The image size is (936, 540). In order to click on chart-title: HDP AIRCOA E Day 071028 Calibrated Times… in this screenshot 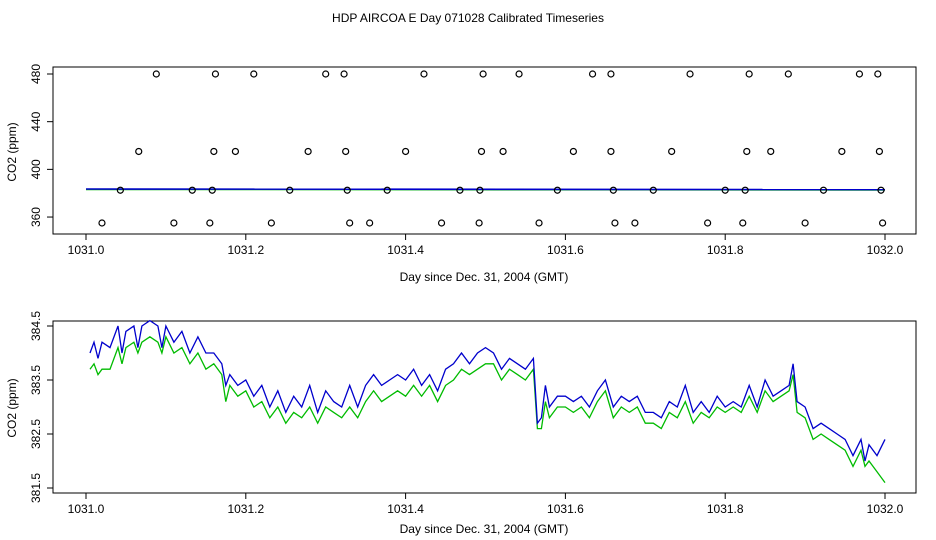, I will do `click(468, 18)`.